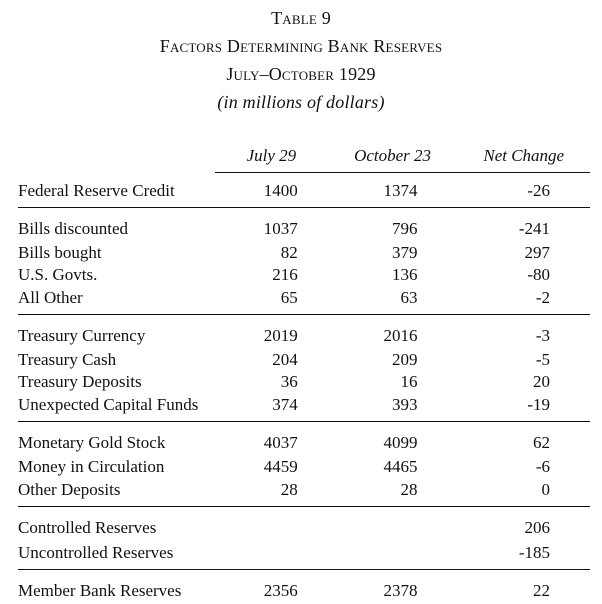 The height and width of the screenshot is (604, 602). Describe the element at coordinates (271, 587) in the screenshot. I see `july-value: 2356` at that location.